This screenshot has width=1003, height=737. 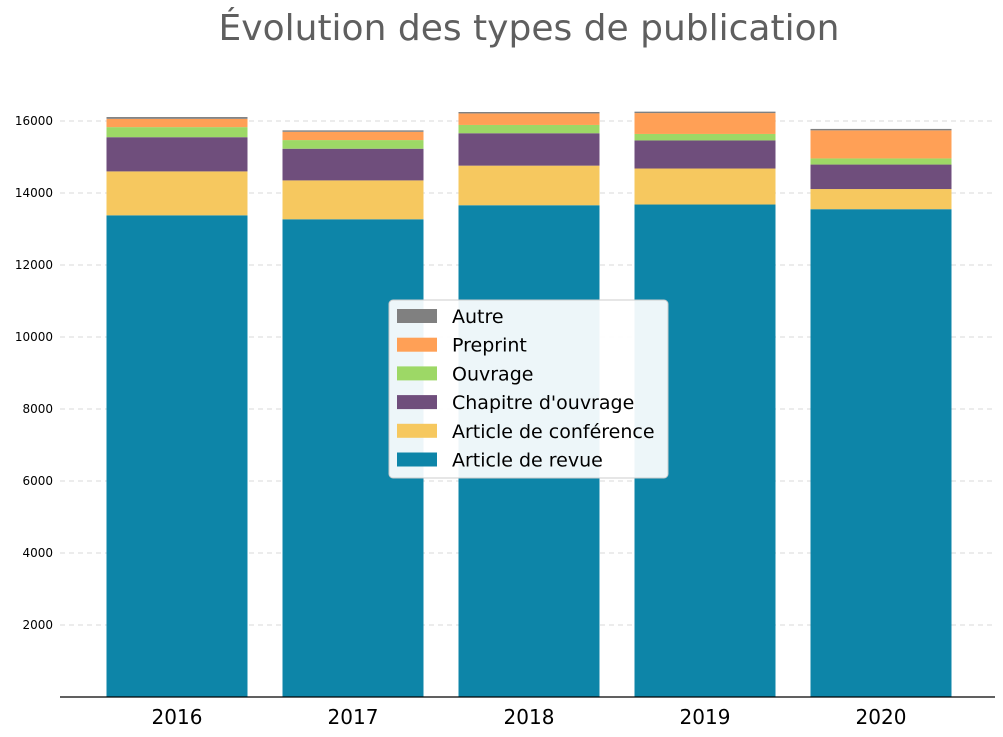 What do you see at coordinates (527, 461) in the screenshot?
I see `legend-label-0: Article de revue` at bounding box center [527, 461].